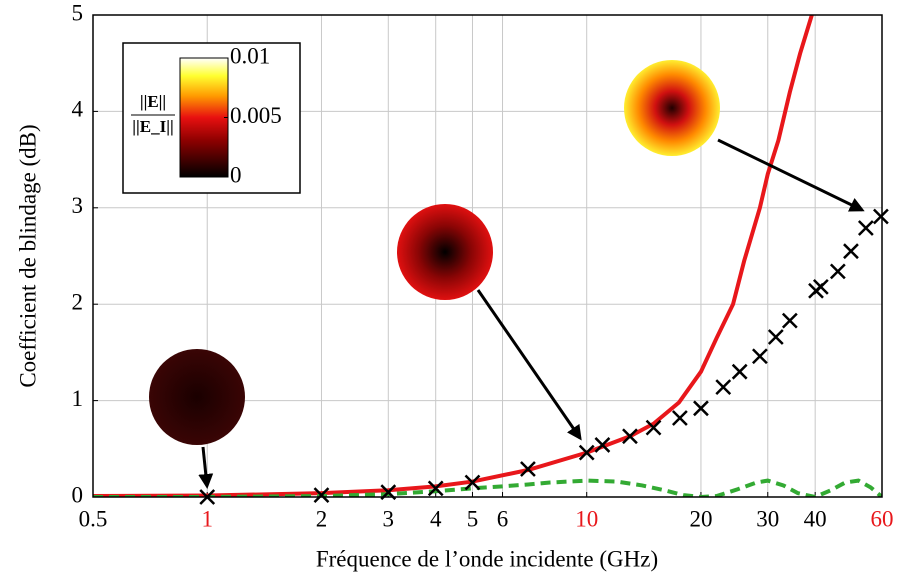 The width and height of the screenshot is (898, 584). What do you see at coordinates (27, 255) in the screenshot?
I see `y-axis-label: Coefficient de blindage (dB)` at bounding box center [27, 255].